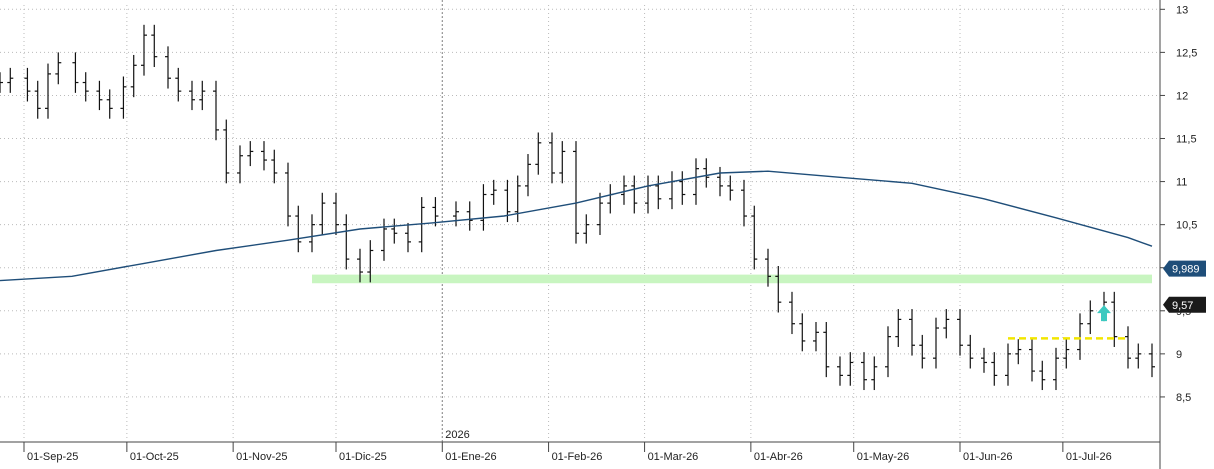 Image resolution: width=1214 pixels, height=469 pixels. I want to click on last-value-label: 9,989, so click(1184, 268).